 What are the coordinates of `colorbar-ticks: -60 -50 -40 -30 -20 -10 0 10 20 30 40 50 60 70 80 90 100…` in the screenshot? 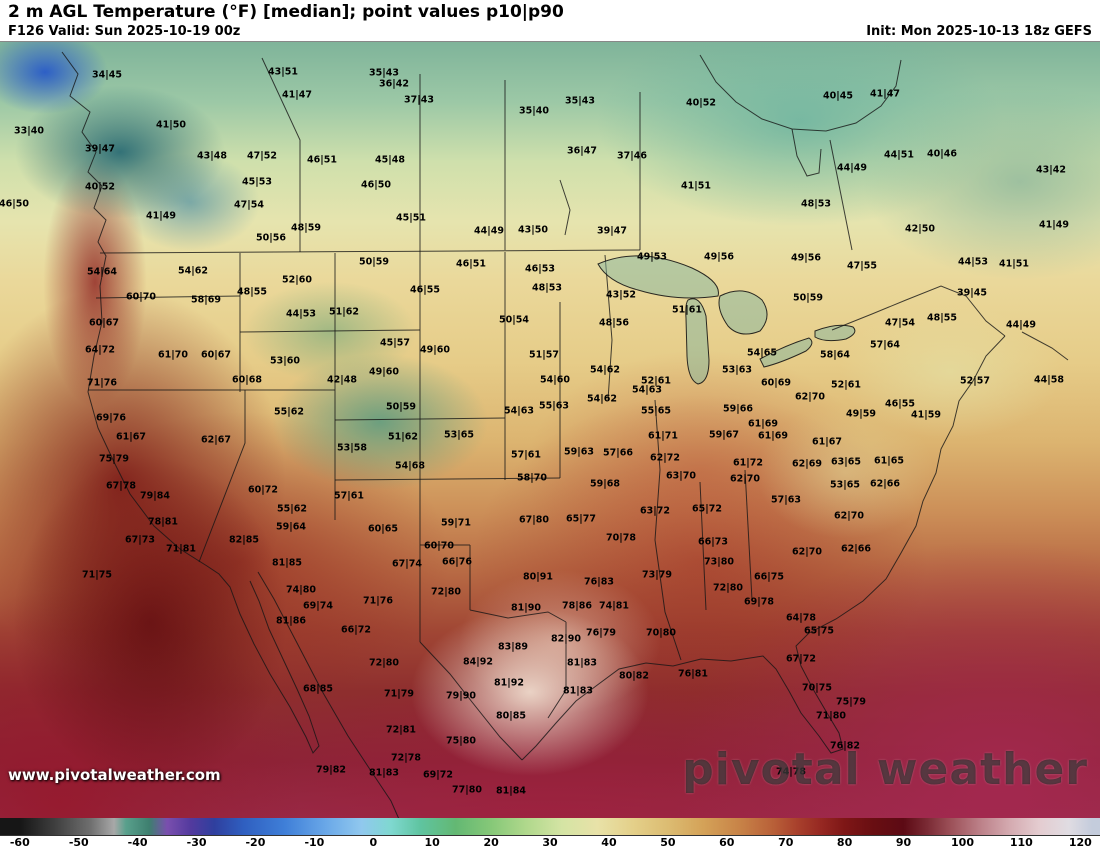 It's located at (550, 843).